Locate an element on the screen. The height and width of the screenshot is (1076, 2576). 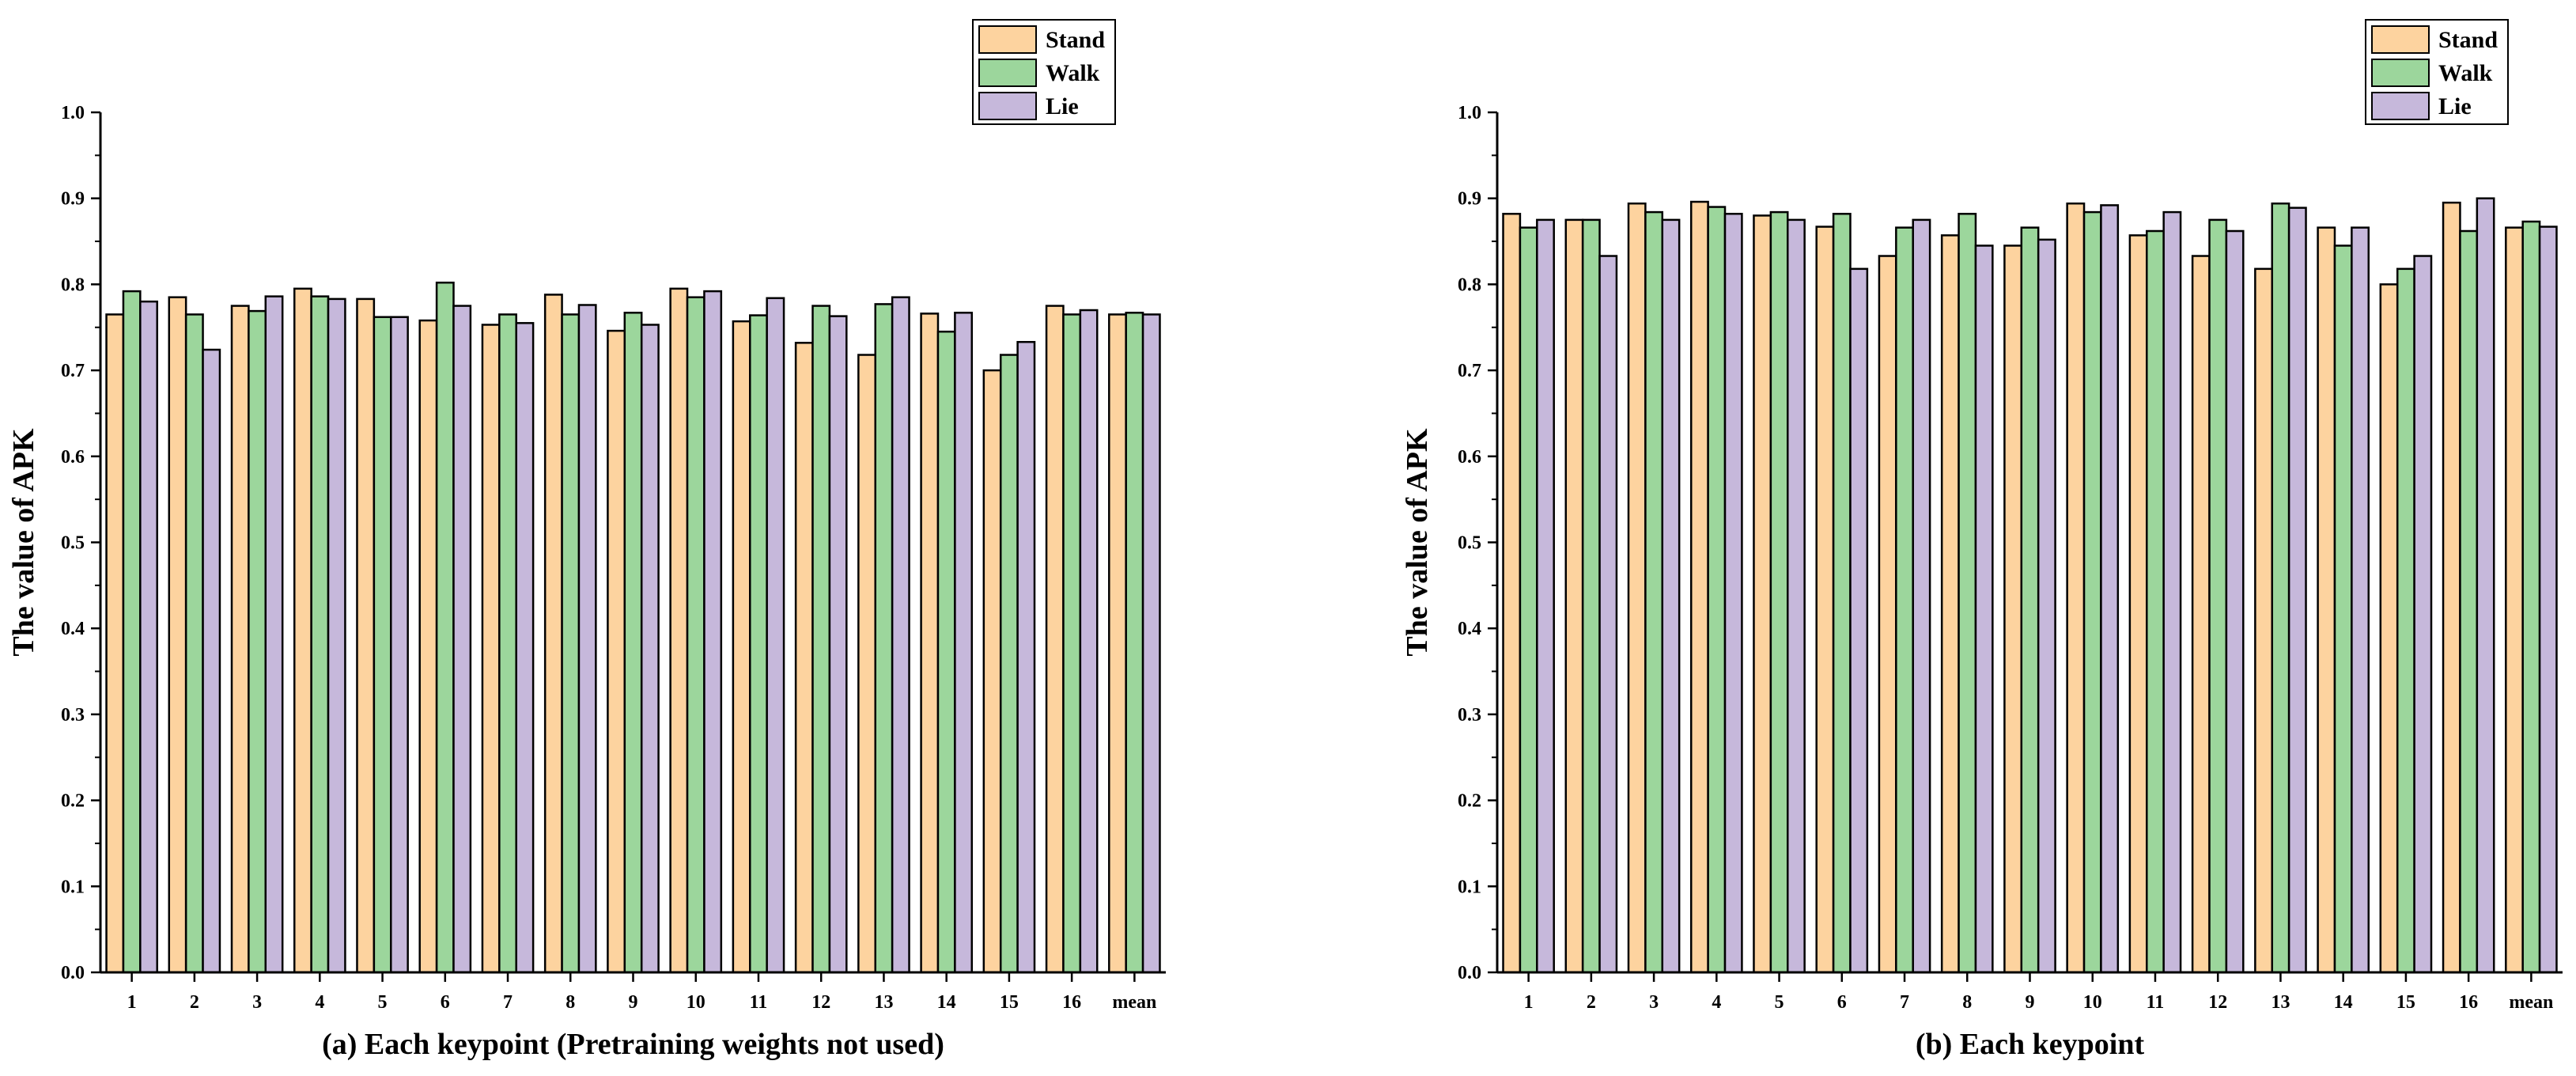
y-tick-label: 0.0 is located at coordinates (73, 973).